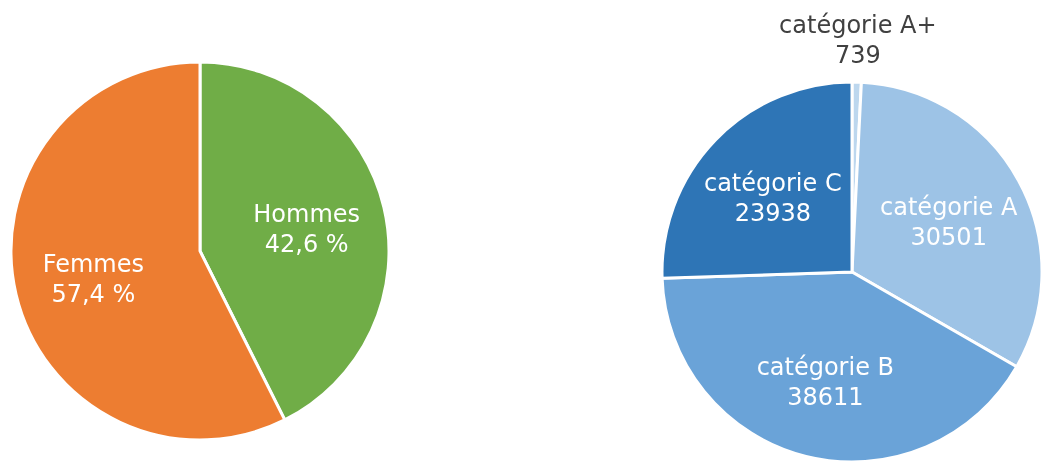 The height and width of the screenshot is (468, 1049). I want to click on data-label: 38611, so click(825, 396).